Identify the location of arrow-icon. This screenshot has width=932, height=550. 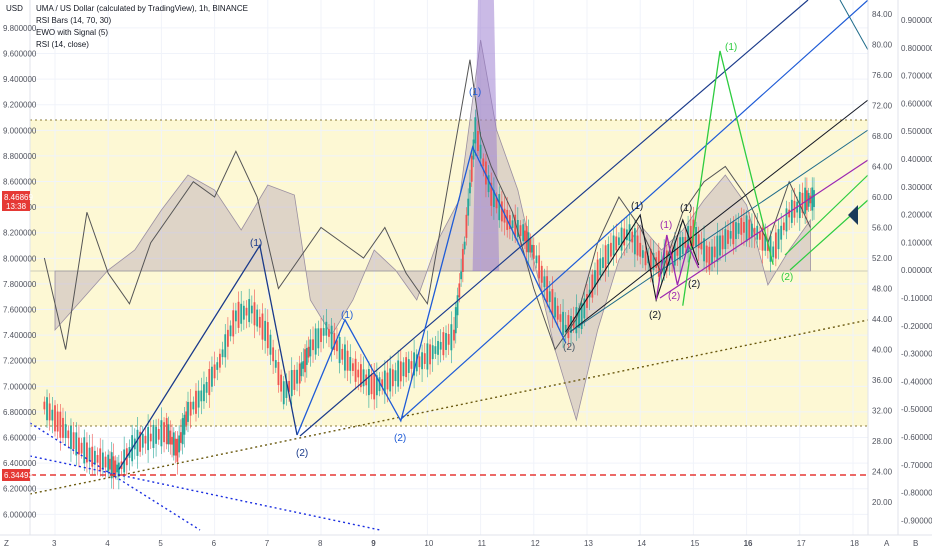
(853, 215).